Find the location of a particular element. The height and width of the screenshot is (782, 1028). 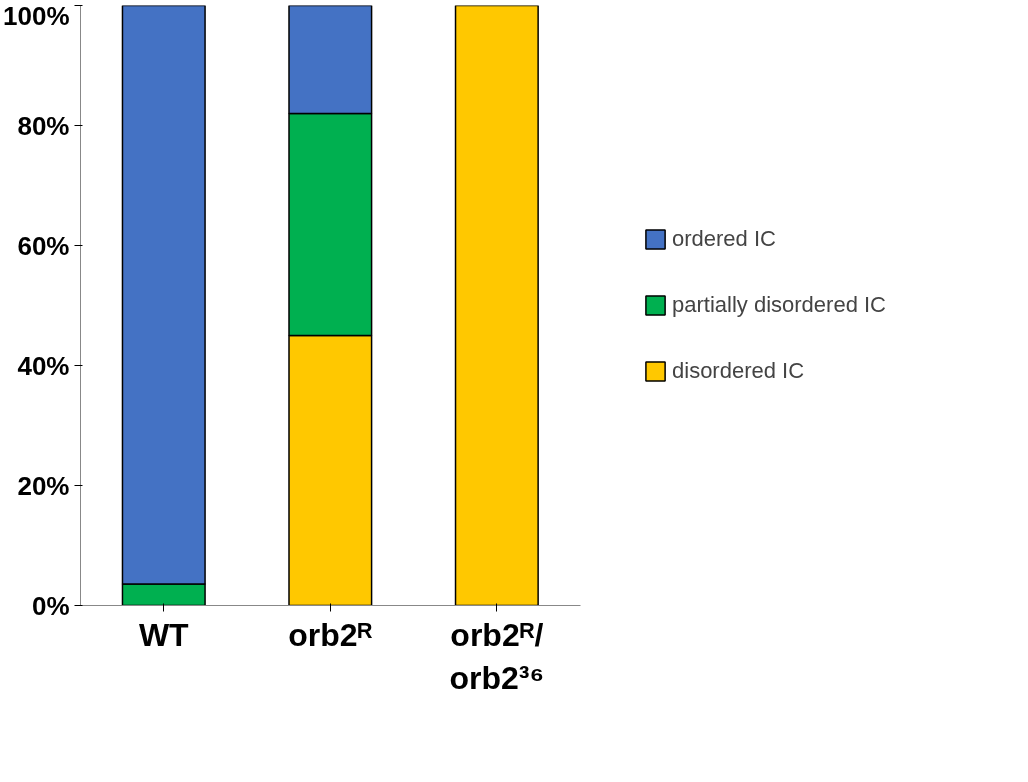

y-tick-label: 100% is located at coordinates (36, 15).